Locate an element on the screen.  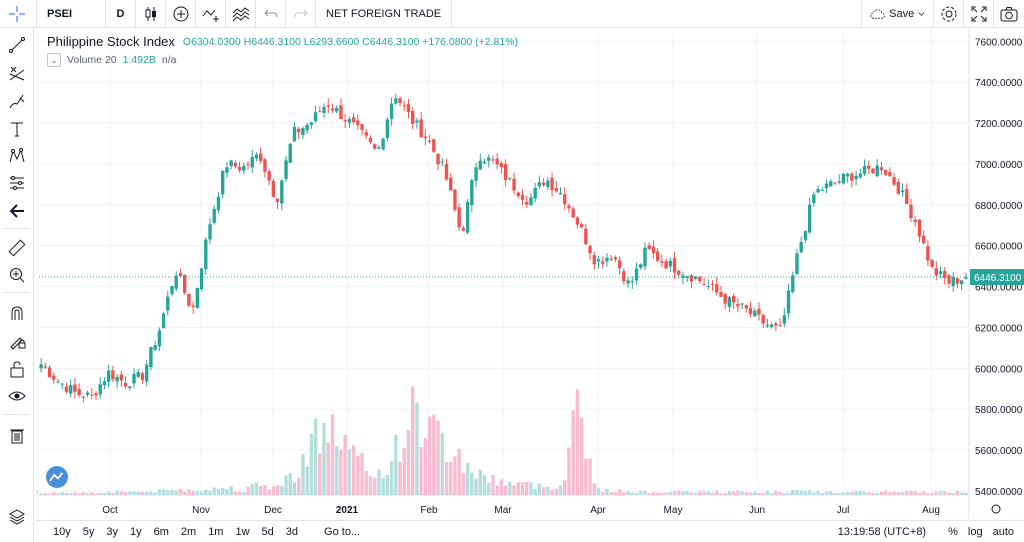
trash-icon is located at coordinates (17, 435).